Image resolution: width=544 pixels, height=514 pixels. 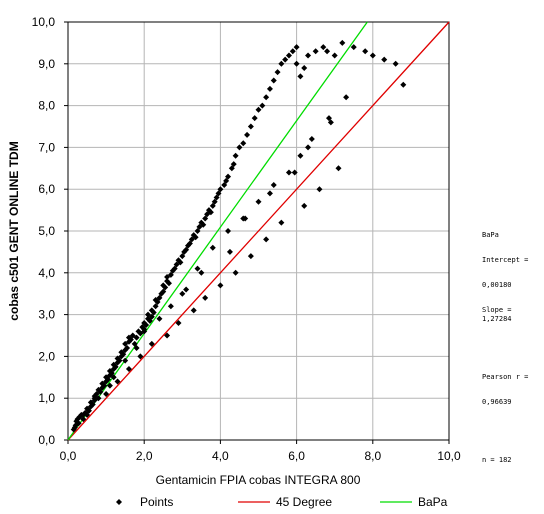 What do you see at coordinates (260, 451) in the screenshot?
I see `x-axis-ticks: 0,0 2,0 4,0 6,0 8,0 10,0` at bounding box center [260, 451].